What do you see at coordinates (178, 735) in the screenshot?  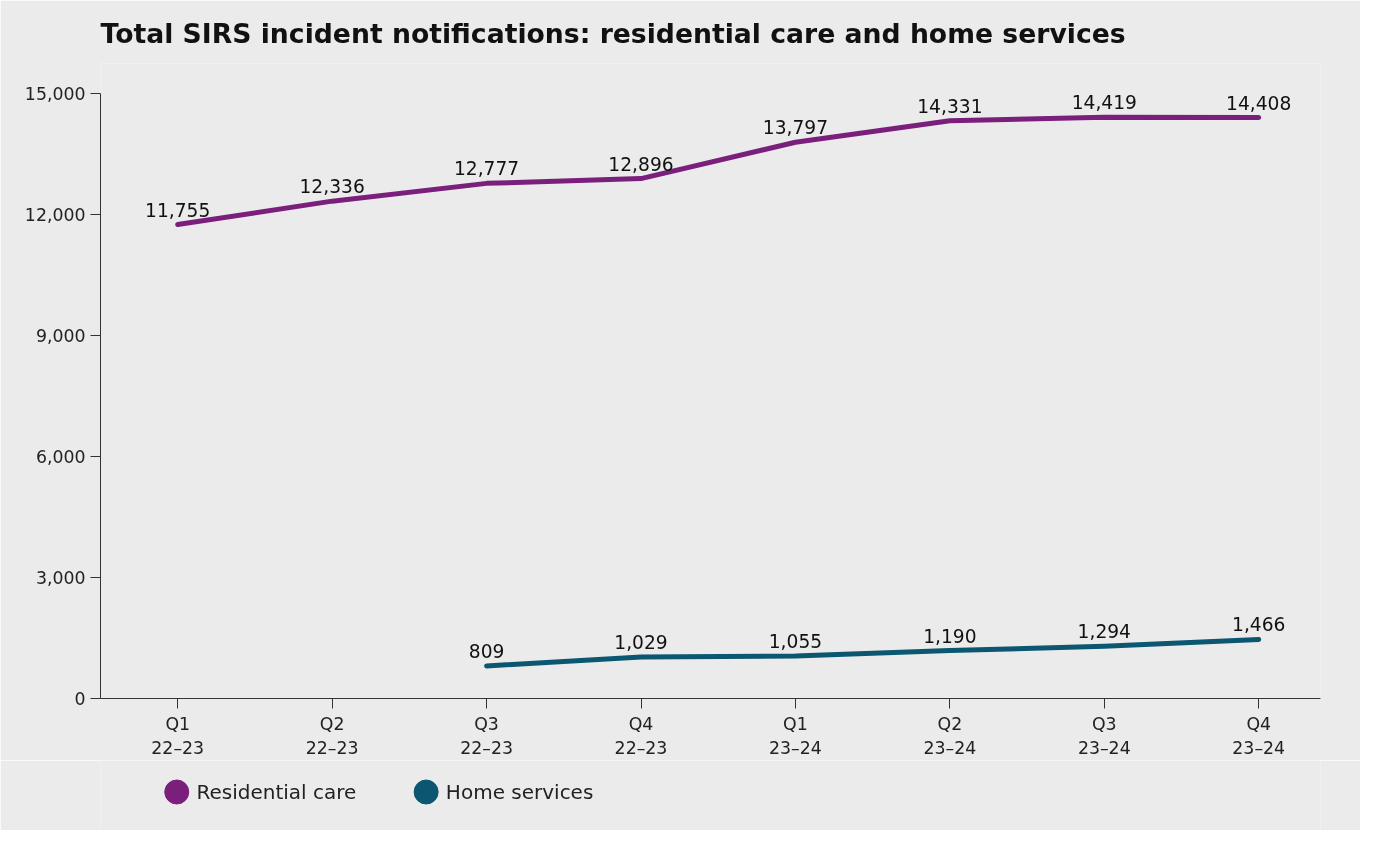 I see `x-tick-label: Q1 22–23` at bounding box center [178, 735].